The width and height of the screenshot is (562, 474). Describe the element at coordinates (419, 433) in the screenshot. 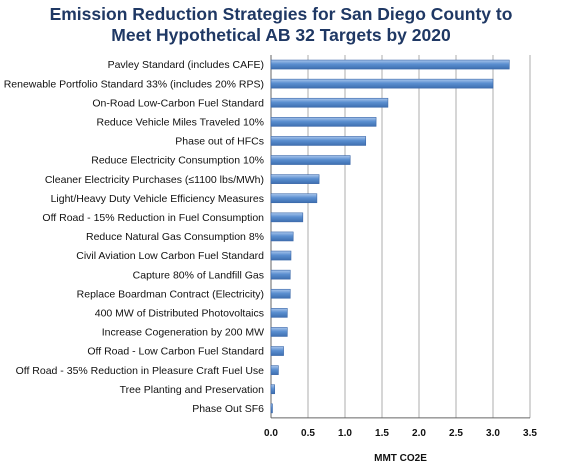

I see `x-tick-label: 2.0` at that location.